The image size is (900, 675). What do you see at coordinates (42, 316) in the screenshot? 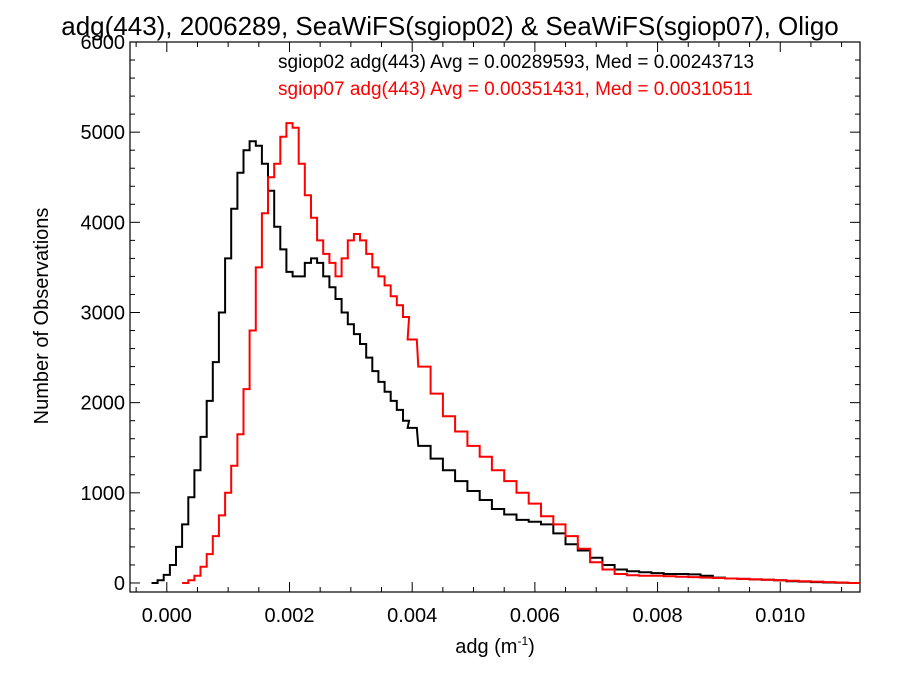
I see `y-axis-label: Number of Observations` at bounding box center [42, 316].